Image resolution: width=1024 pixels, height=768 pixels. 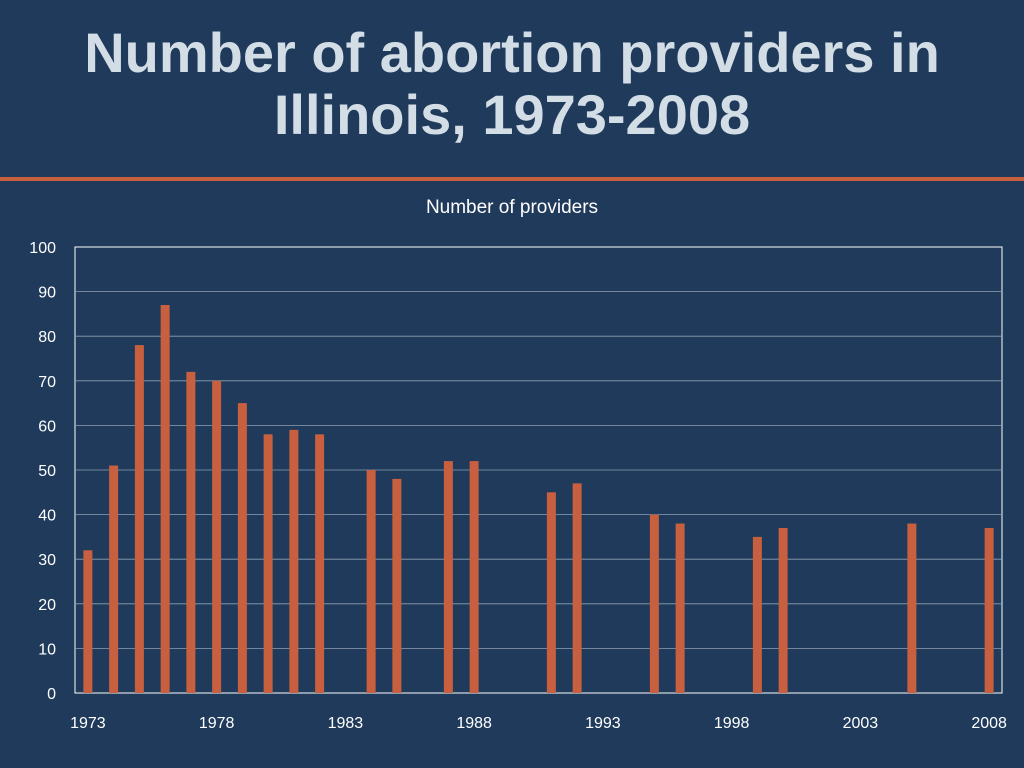 What do you see at coordinates (268, 563) in the screenshot?
I see `bar-1980` at bounding box center [268, 563].